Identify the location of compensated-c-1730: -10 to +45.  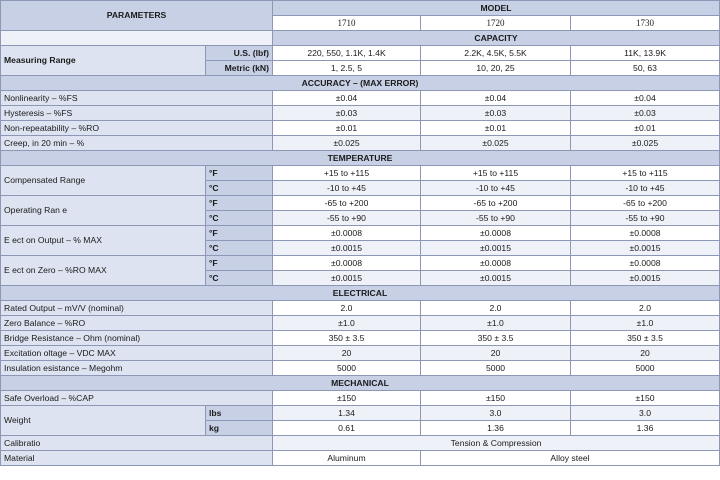
(644, 188).